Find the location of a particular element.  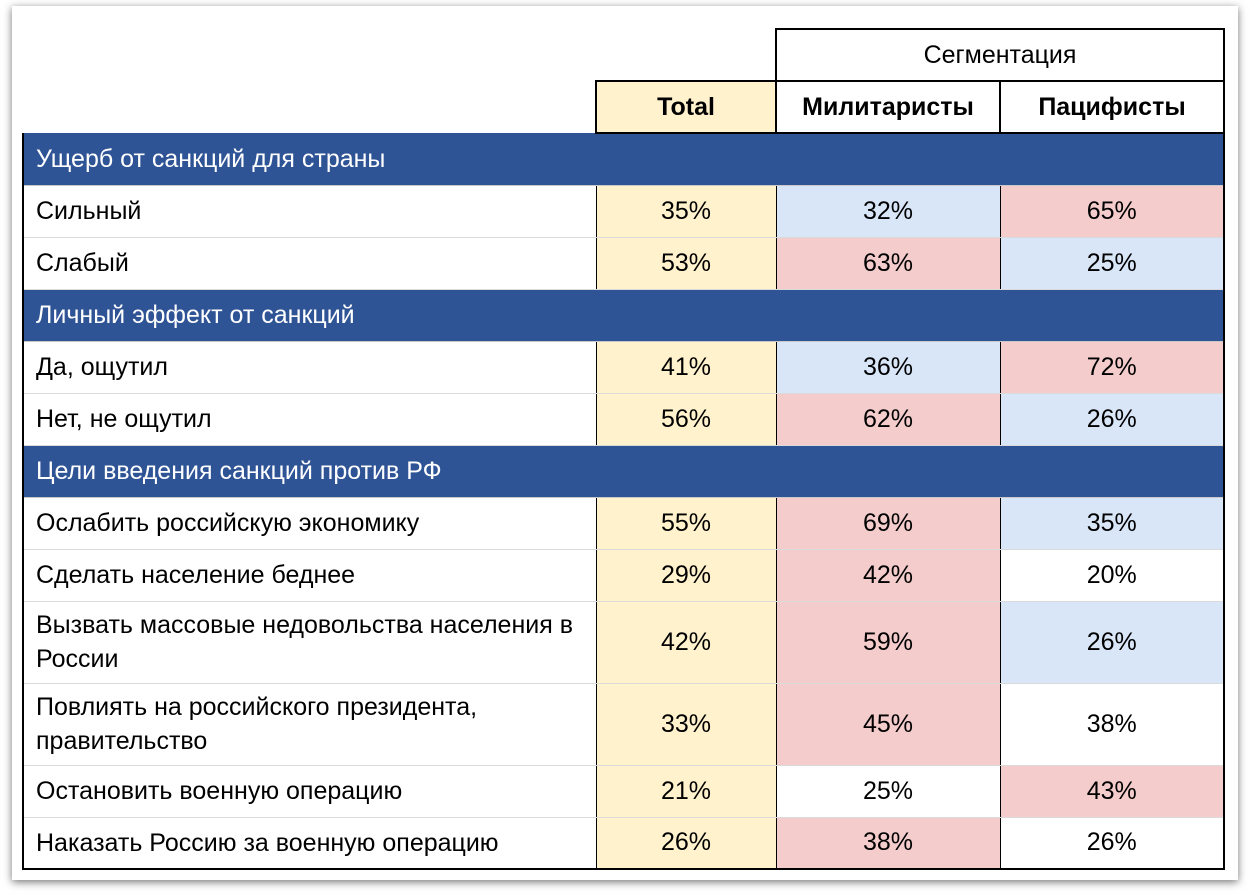

total-header: Total is located at coordinates (686, 107).